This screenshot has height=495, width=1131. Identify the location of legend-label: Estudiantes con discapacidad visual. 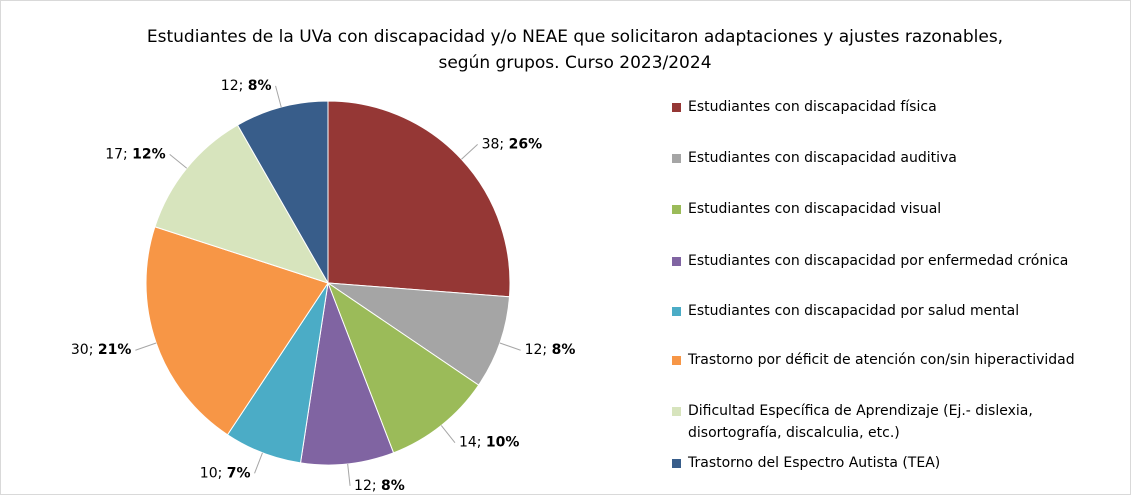
(815, 209).